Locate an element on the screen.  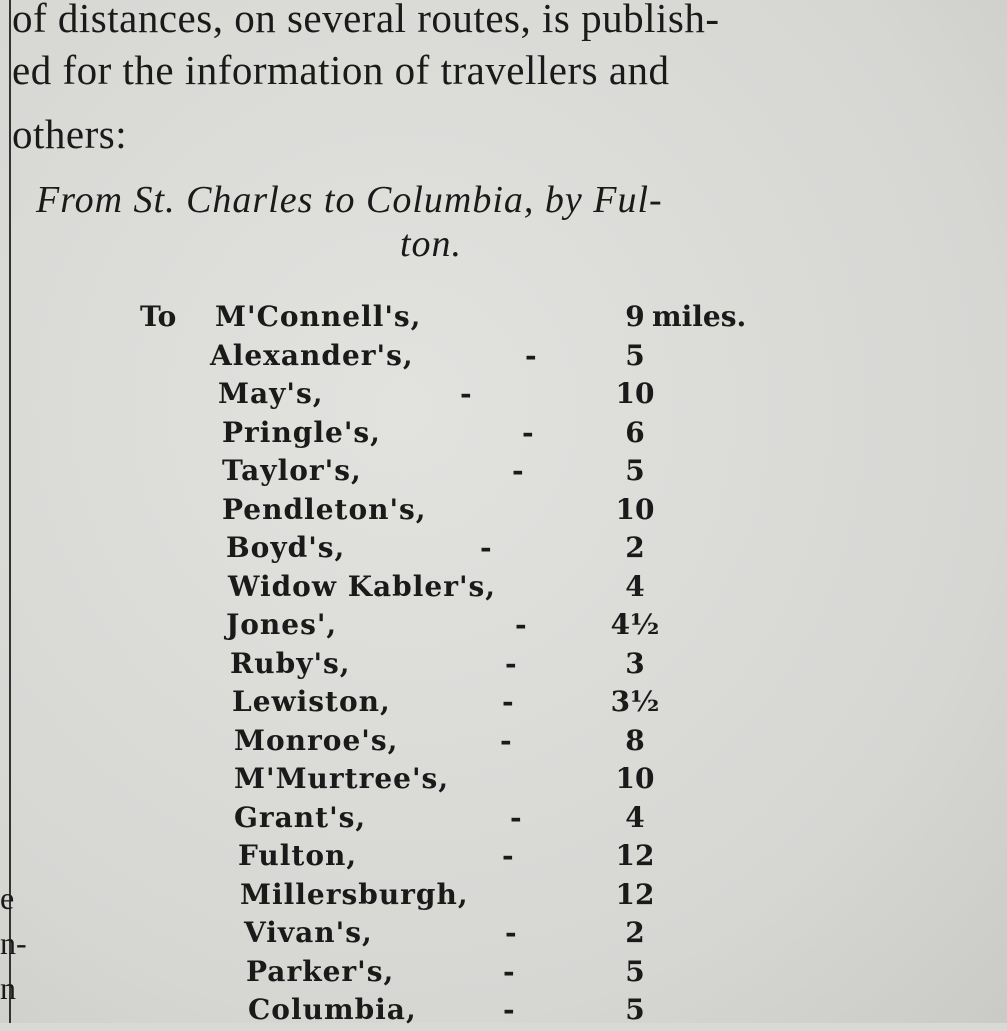
paragraph-line: others: is located at coordinates (70, 134).